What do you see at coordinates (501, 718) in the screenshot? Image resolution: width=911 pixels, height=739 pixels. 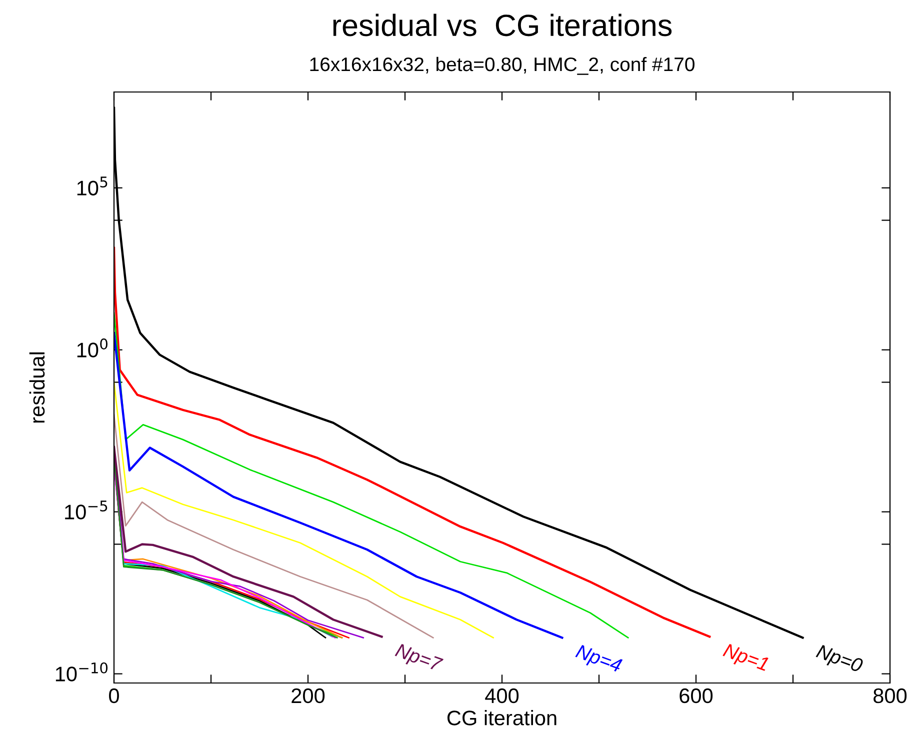 I see `x-axis-title: CG iteration` at bounding box center [501, 718].